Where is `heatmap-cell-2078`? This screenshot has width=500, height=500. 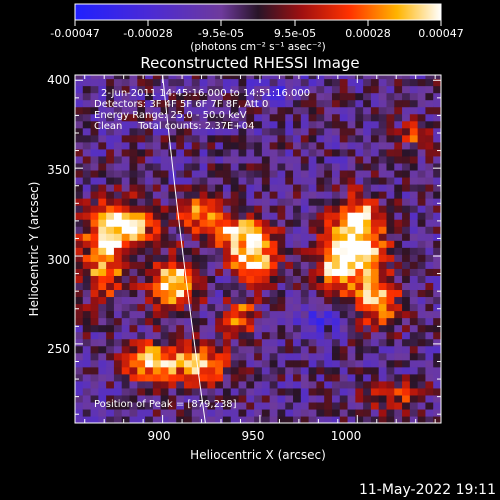
heatmap-cell-2078 is located at coordinates (398, 223).